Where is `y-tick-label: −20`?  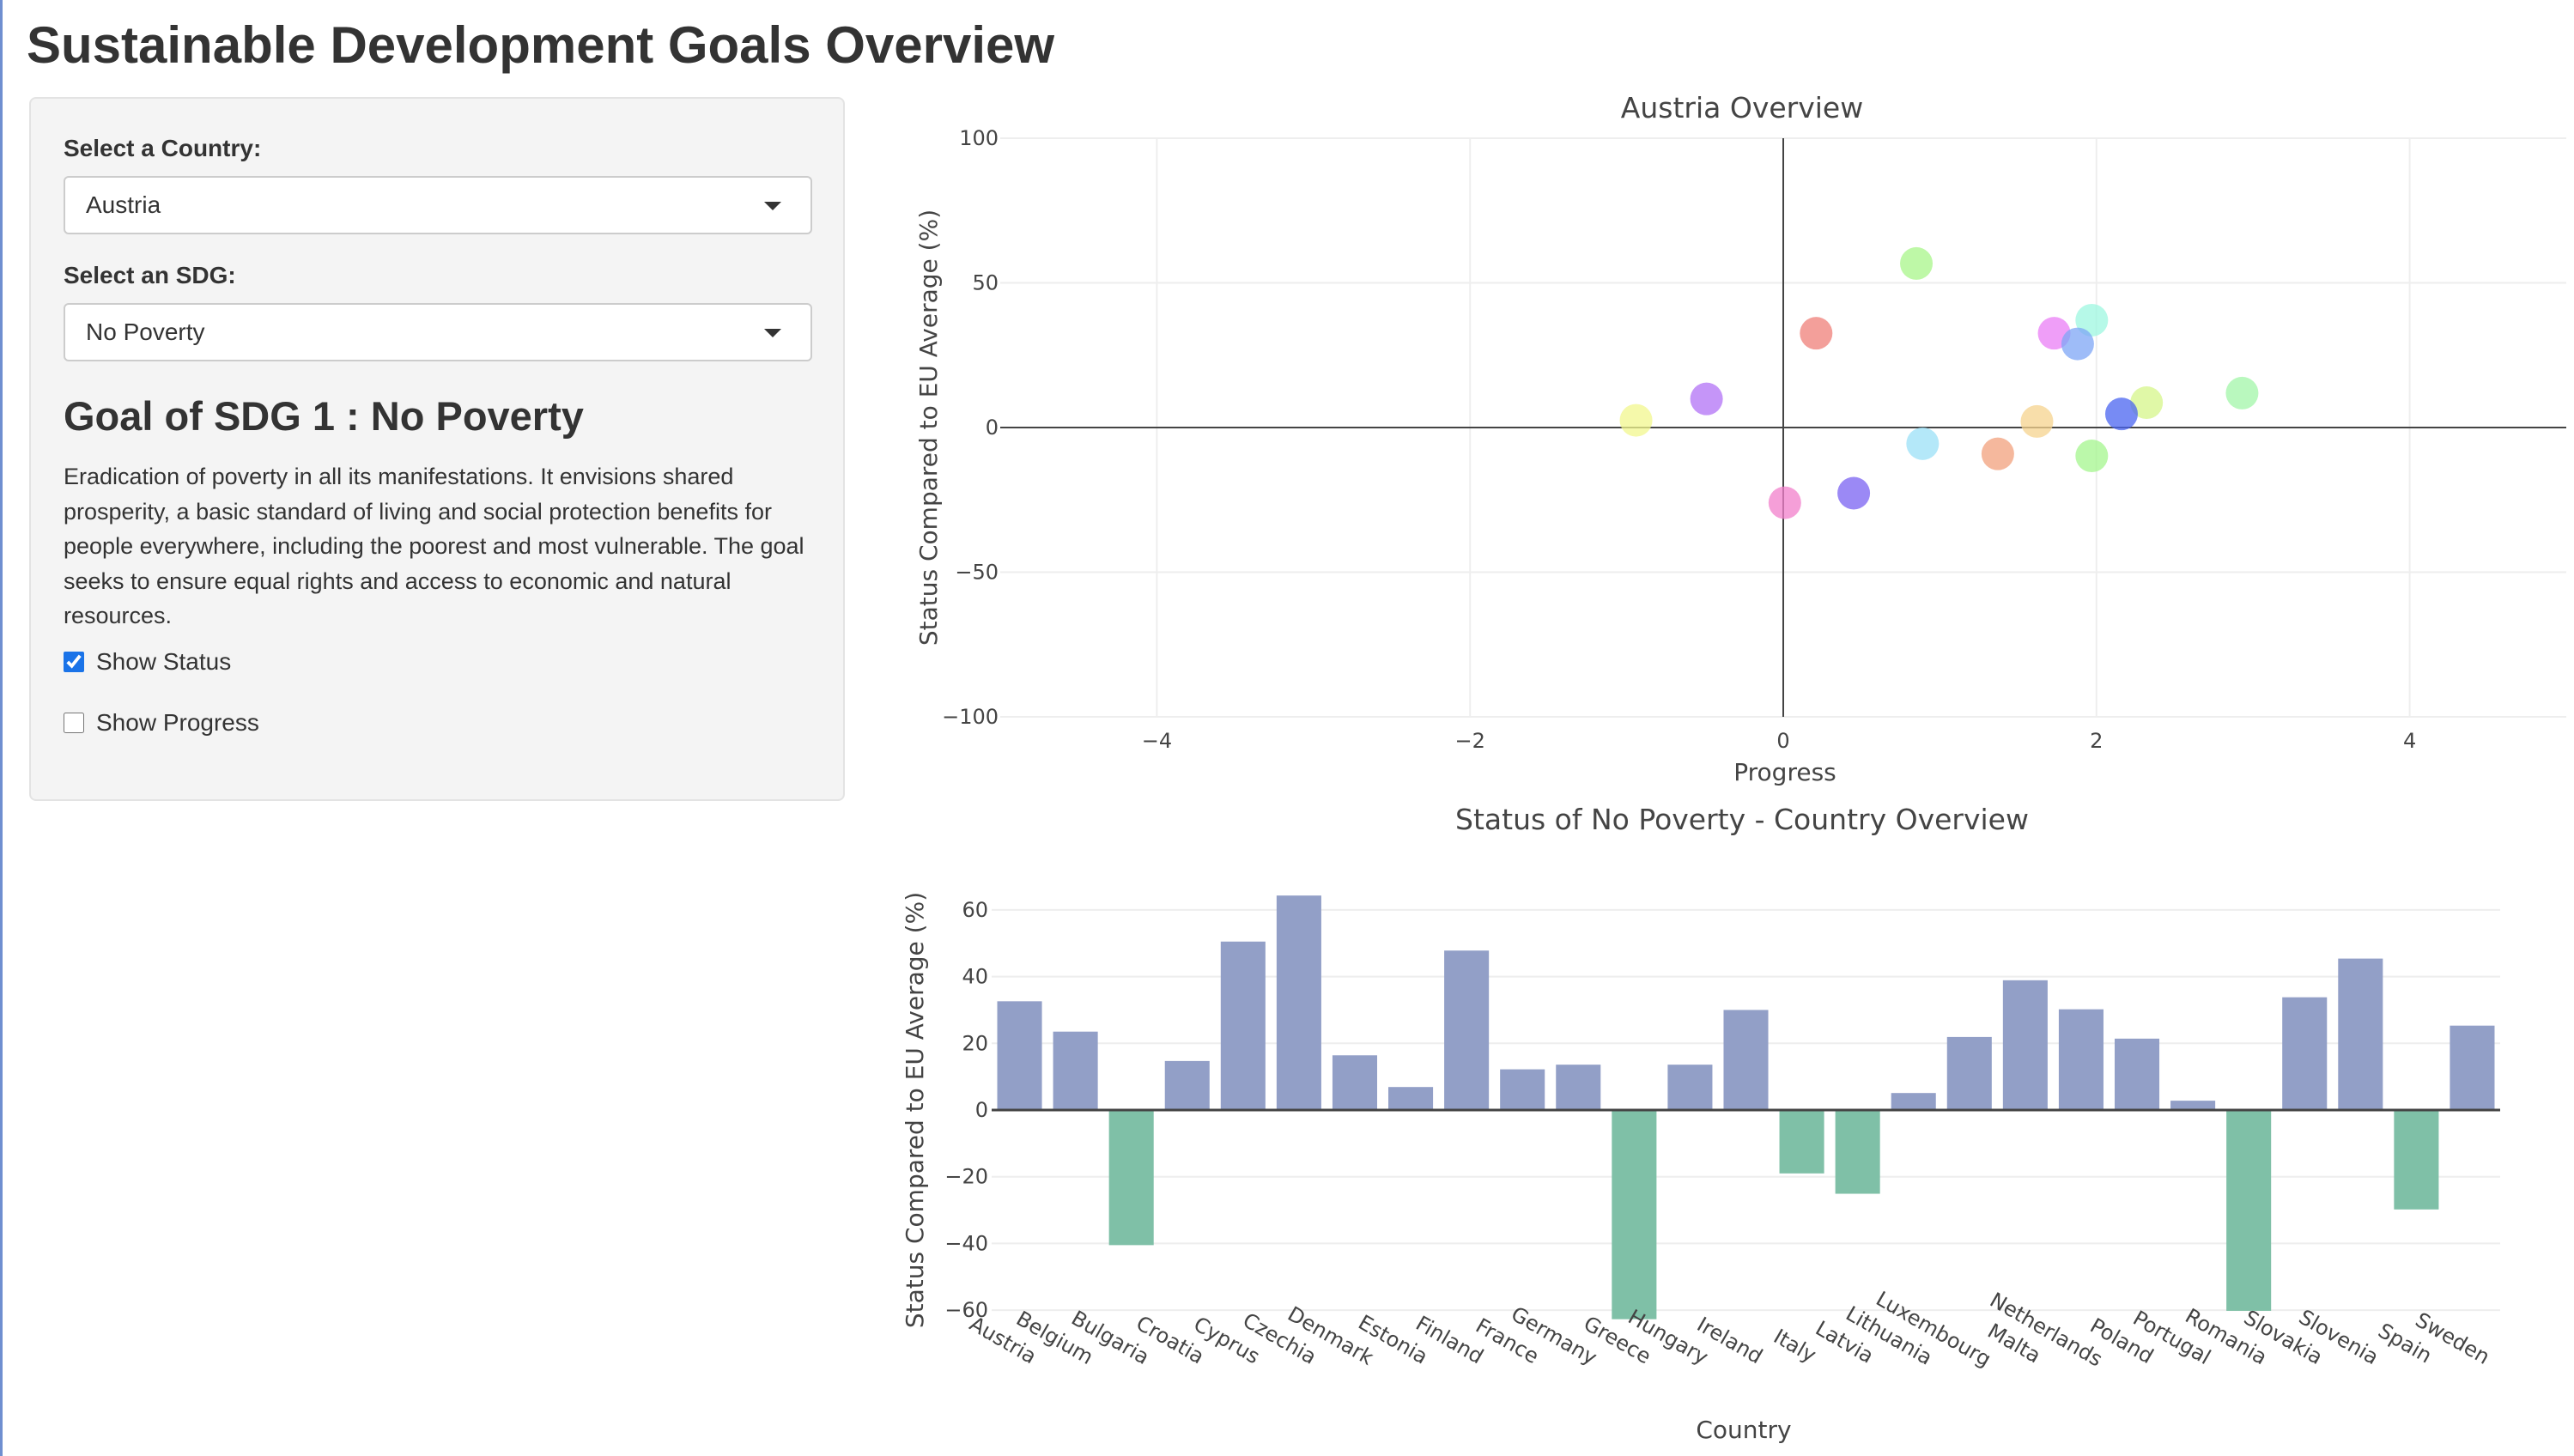
y-tick-label: −20 is located at coordinates (966, 1177).